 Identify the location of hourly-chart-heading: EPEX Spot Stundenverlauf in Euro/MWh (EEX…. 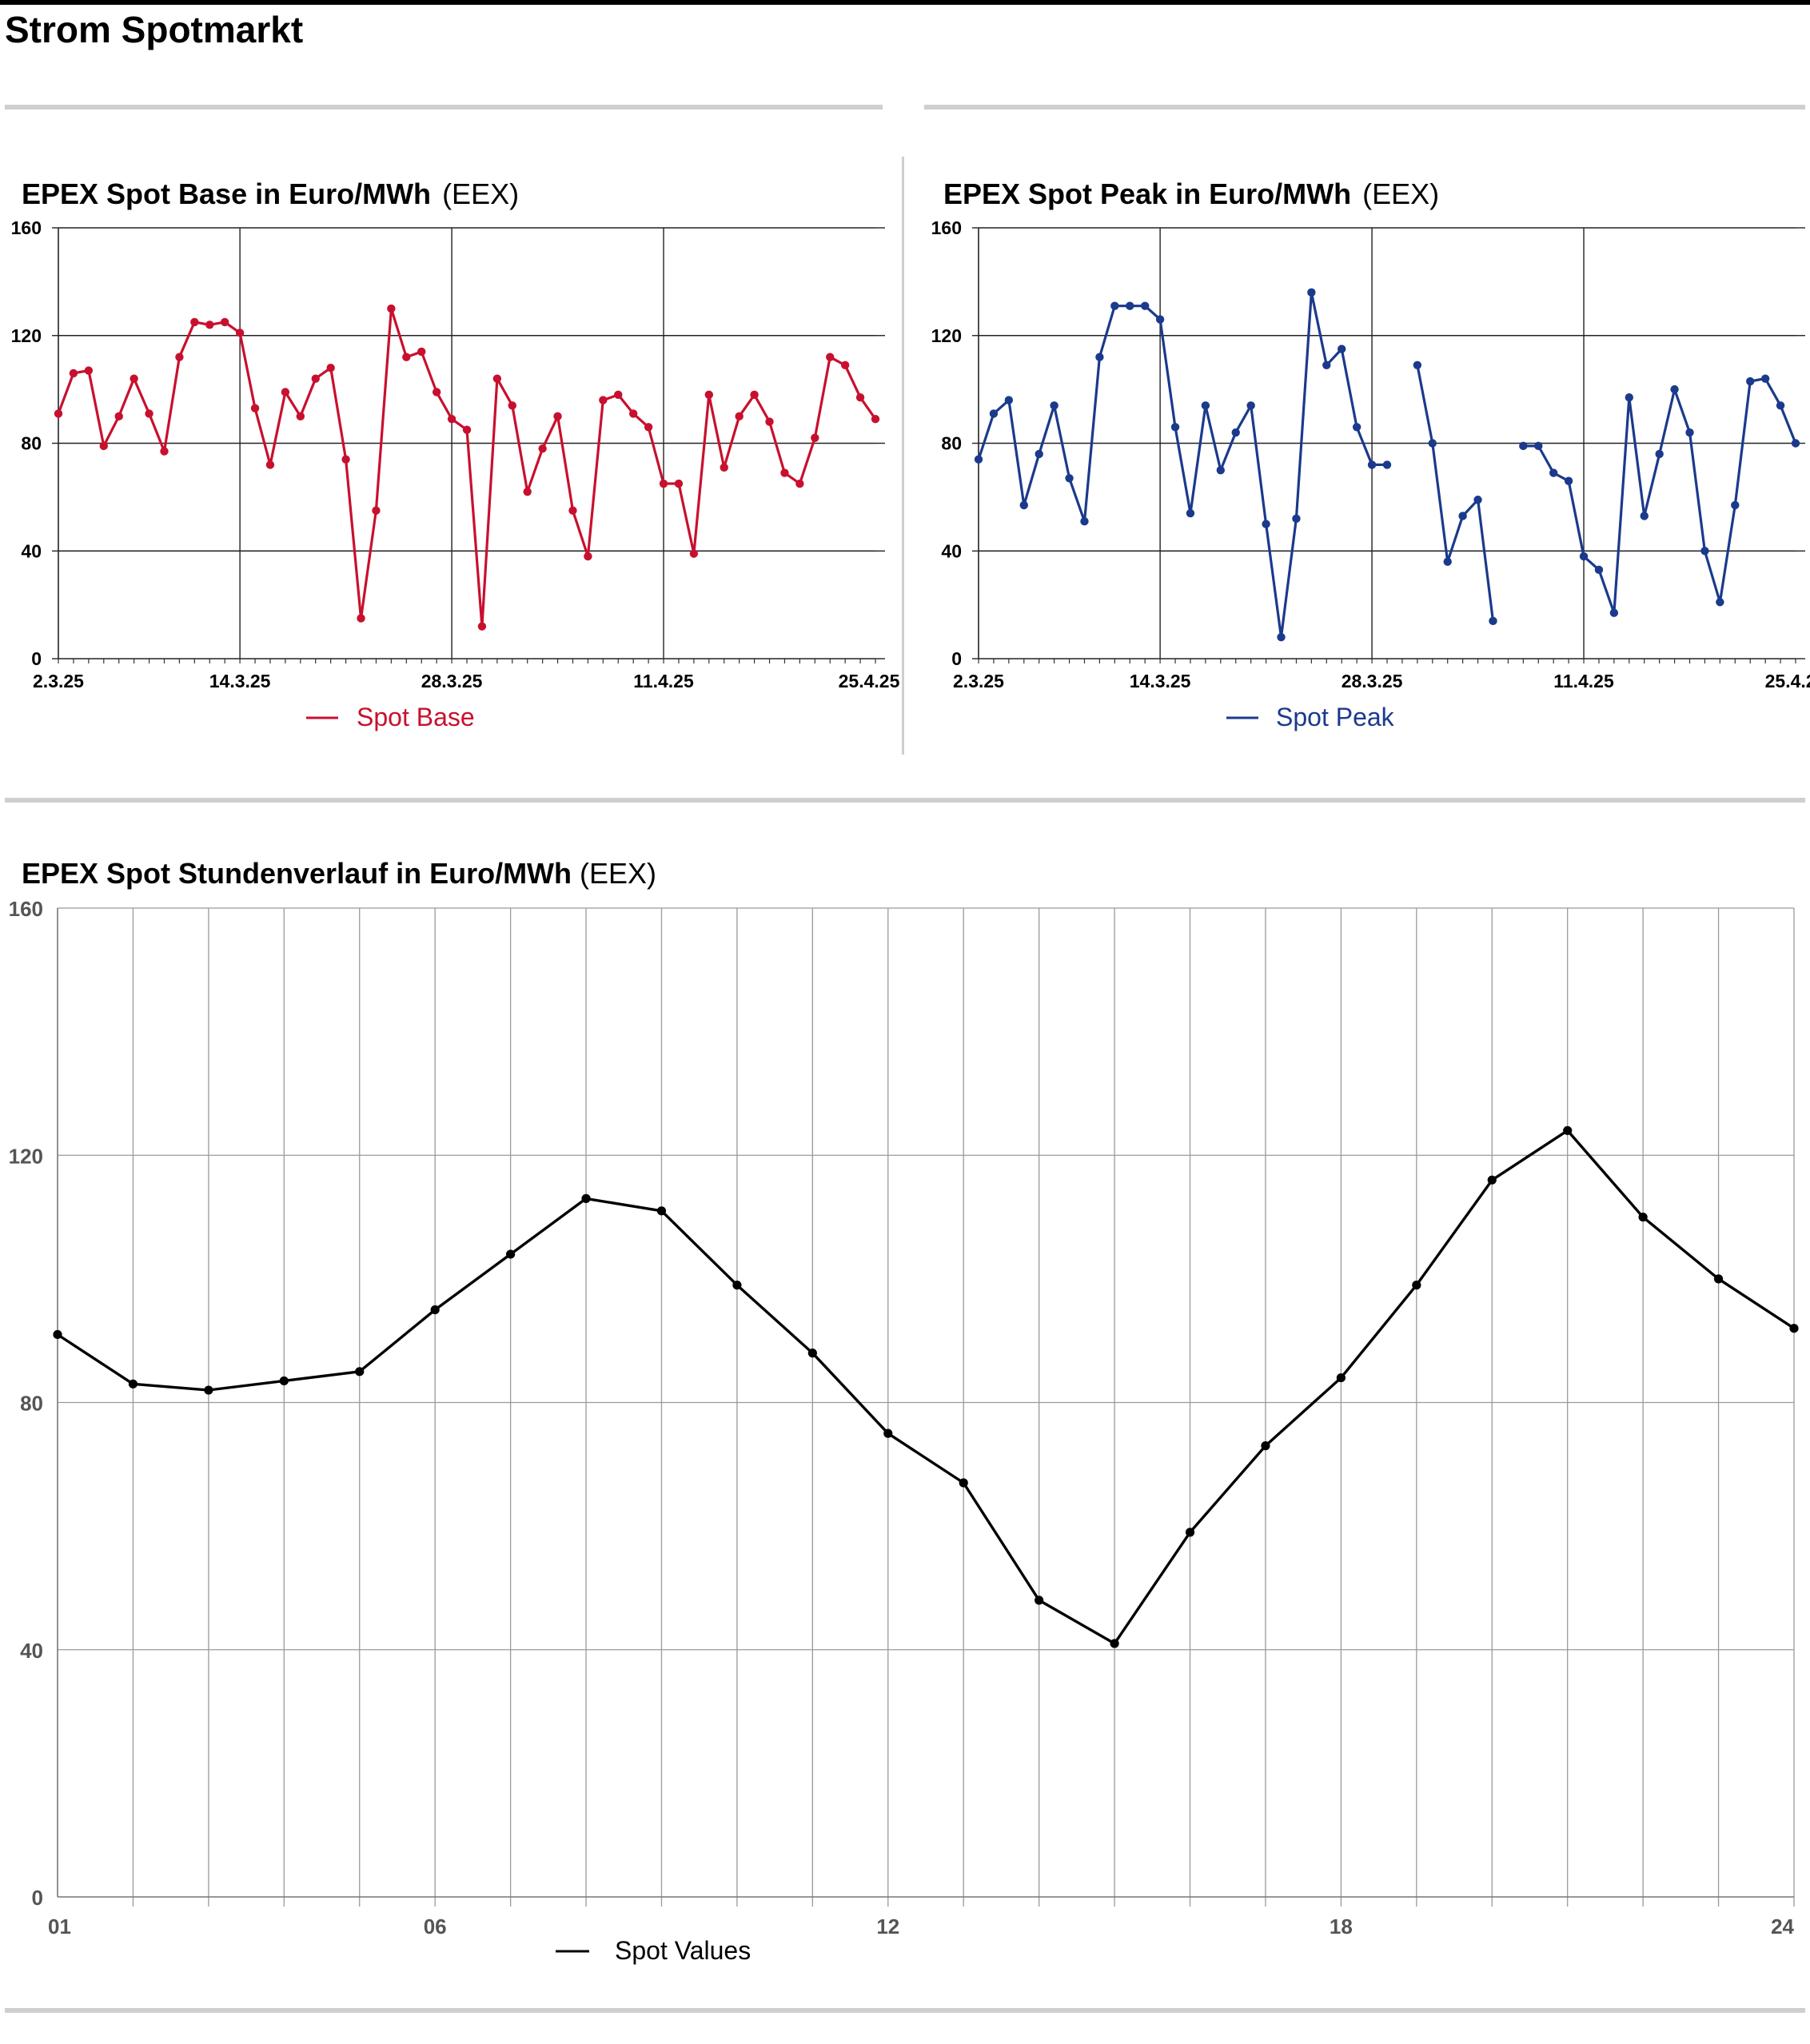
(339, 874).